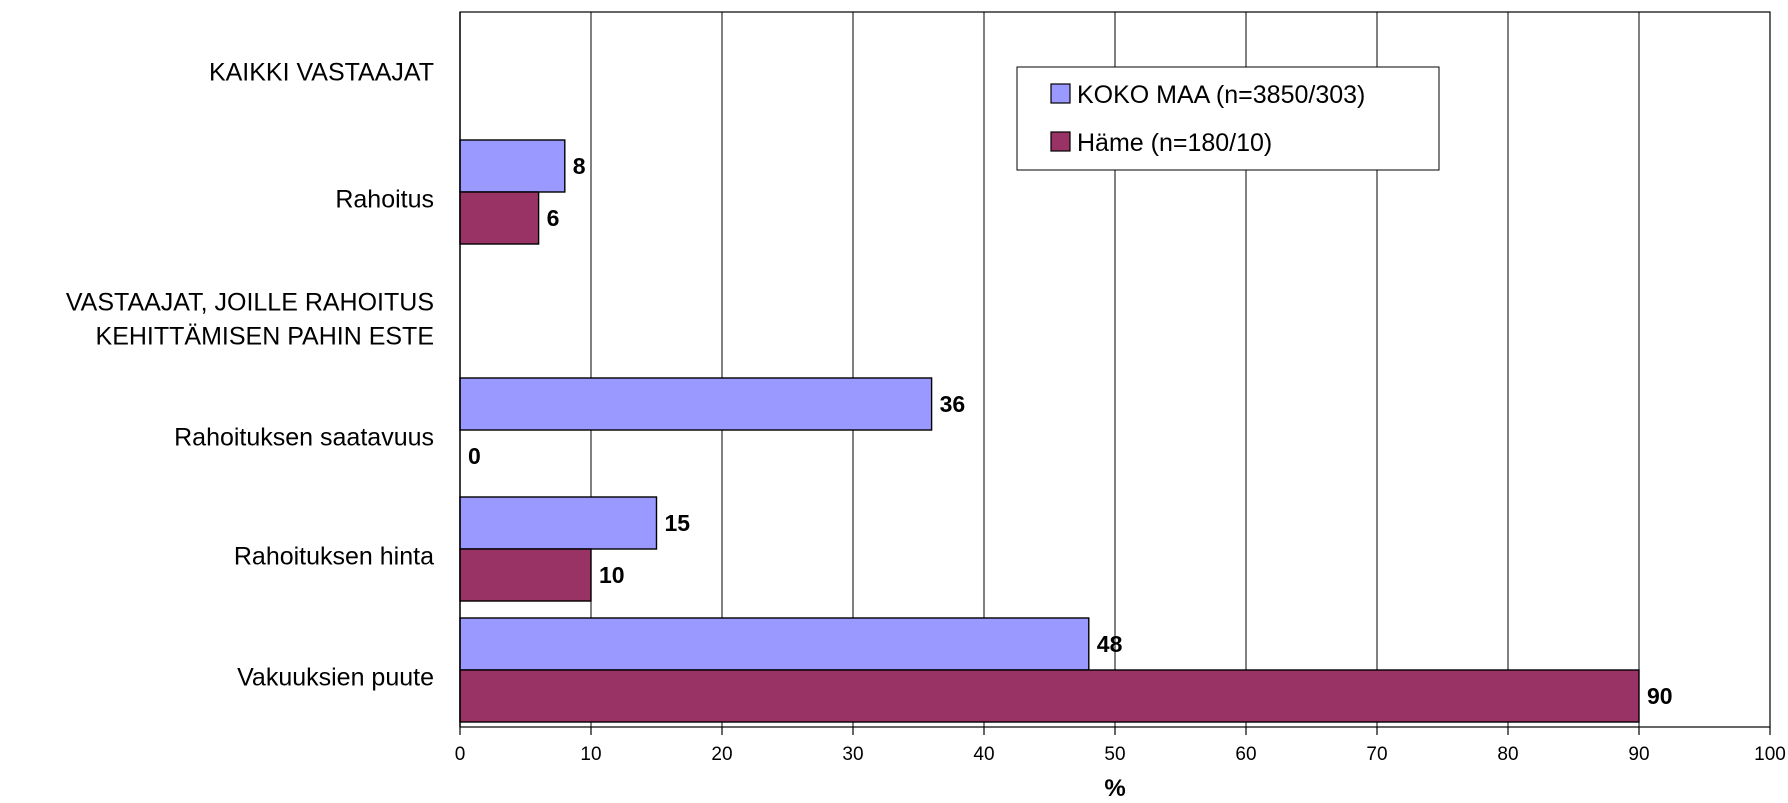 This screenshot has height=803, width=1788. I want to click on x-tick-label-0: 0, so click(460, 754).